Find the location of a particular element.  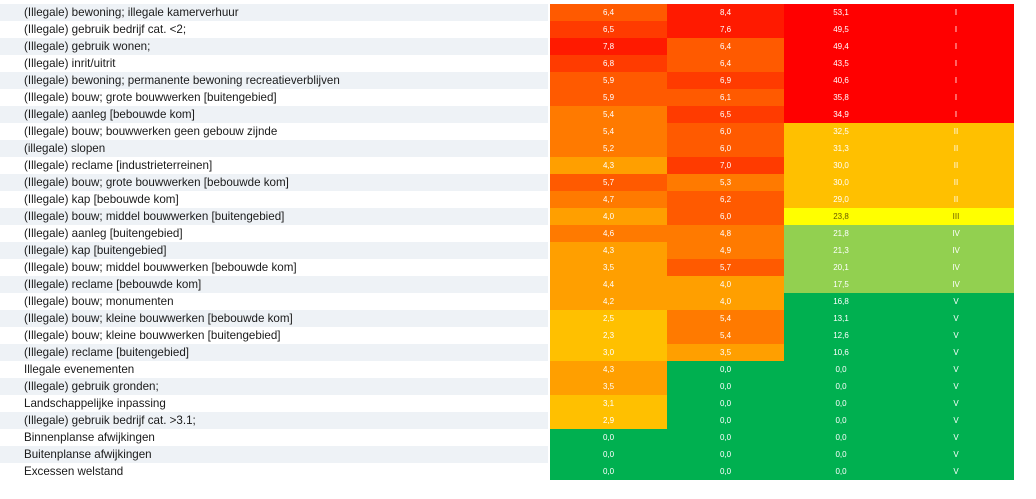

row-label: Buitenplanse afwijkingen is located at coordinates (274, 454).